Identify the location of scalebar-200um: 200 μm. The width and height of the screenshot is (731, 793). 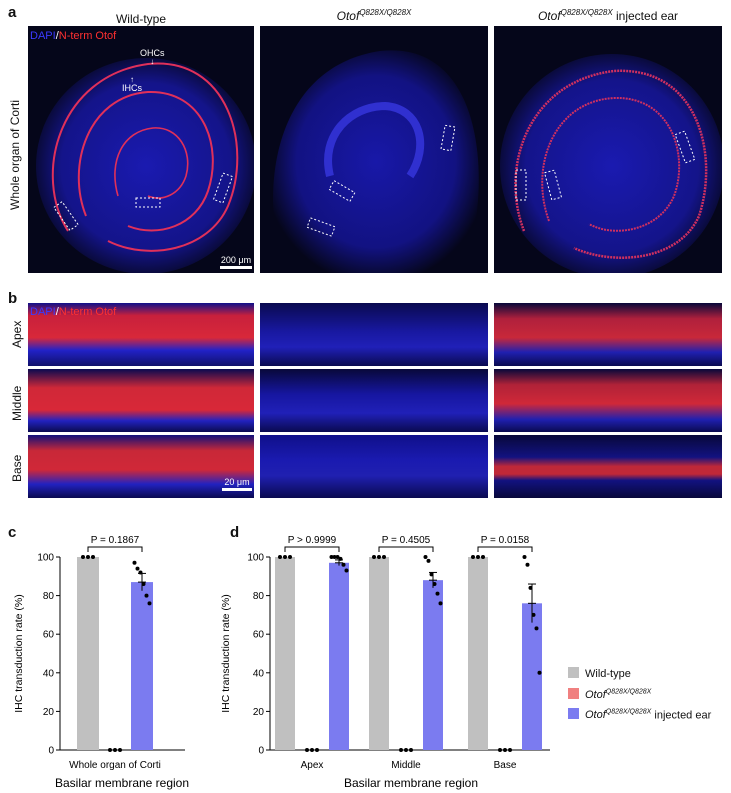
(236, 262).